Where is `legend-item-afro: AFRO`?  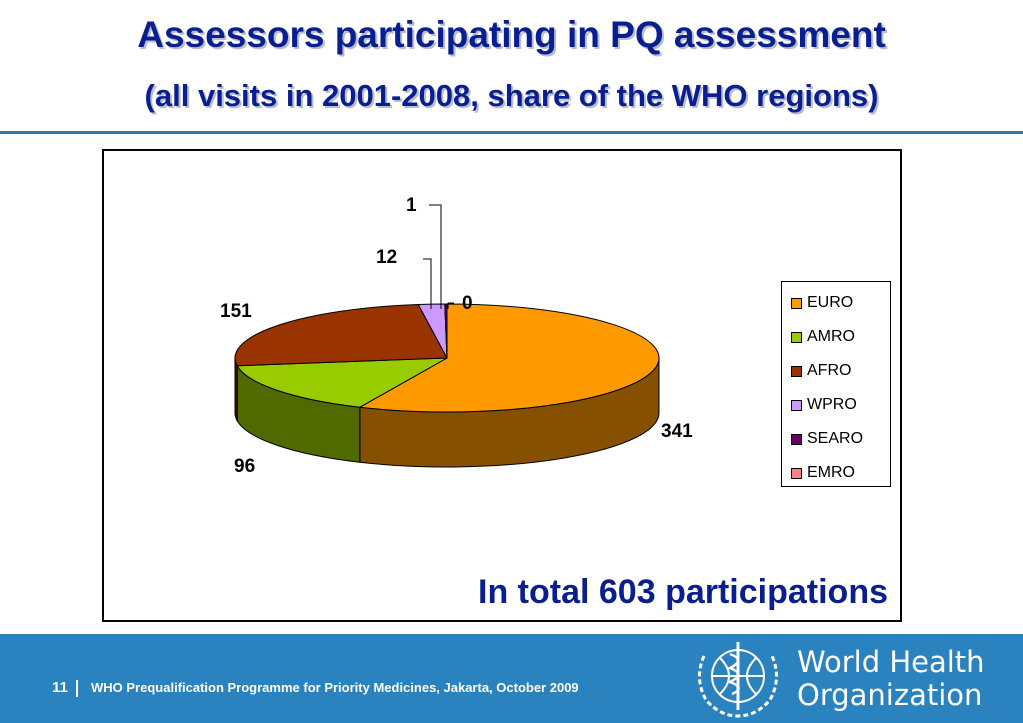
legend-item-afro: AFRO is located at coordinates (821, 371).